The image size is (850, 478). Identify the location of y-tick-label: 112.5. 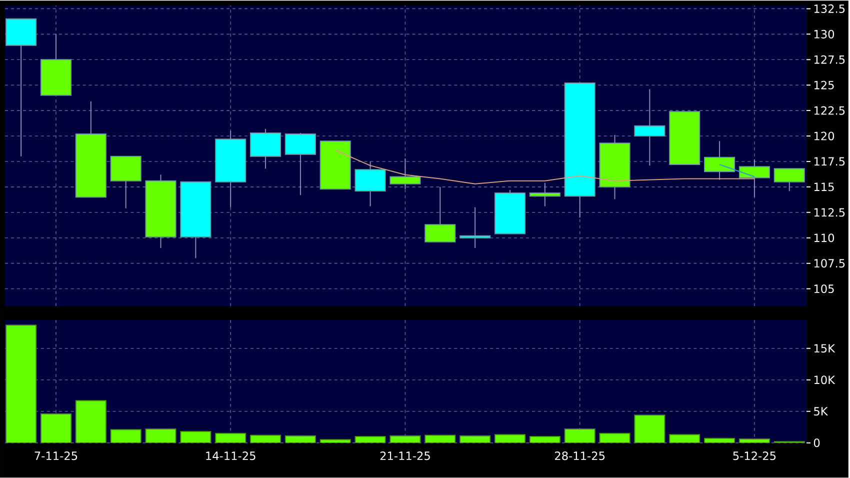
(829, 212).